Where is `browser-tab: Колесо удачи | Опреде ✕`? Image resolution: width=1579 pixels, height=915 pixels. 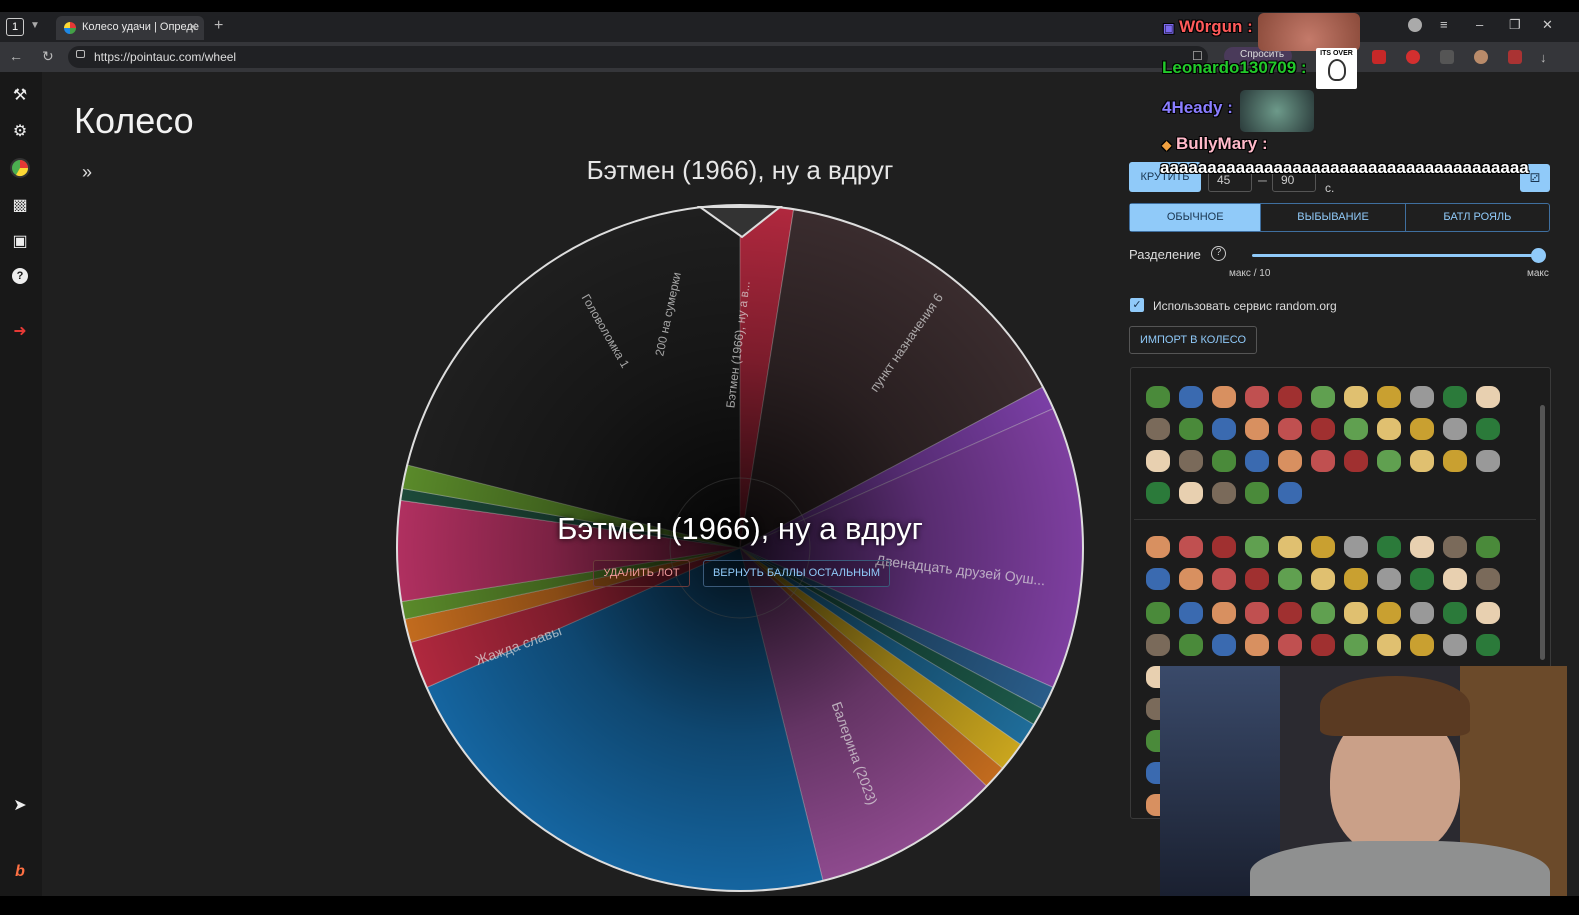
browser-tab: Колесо удачи | Опреде ✕ is located at coordinates (130, 28).